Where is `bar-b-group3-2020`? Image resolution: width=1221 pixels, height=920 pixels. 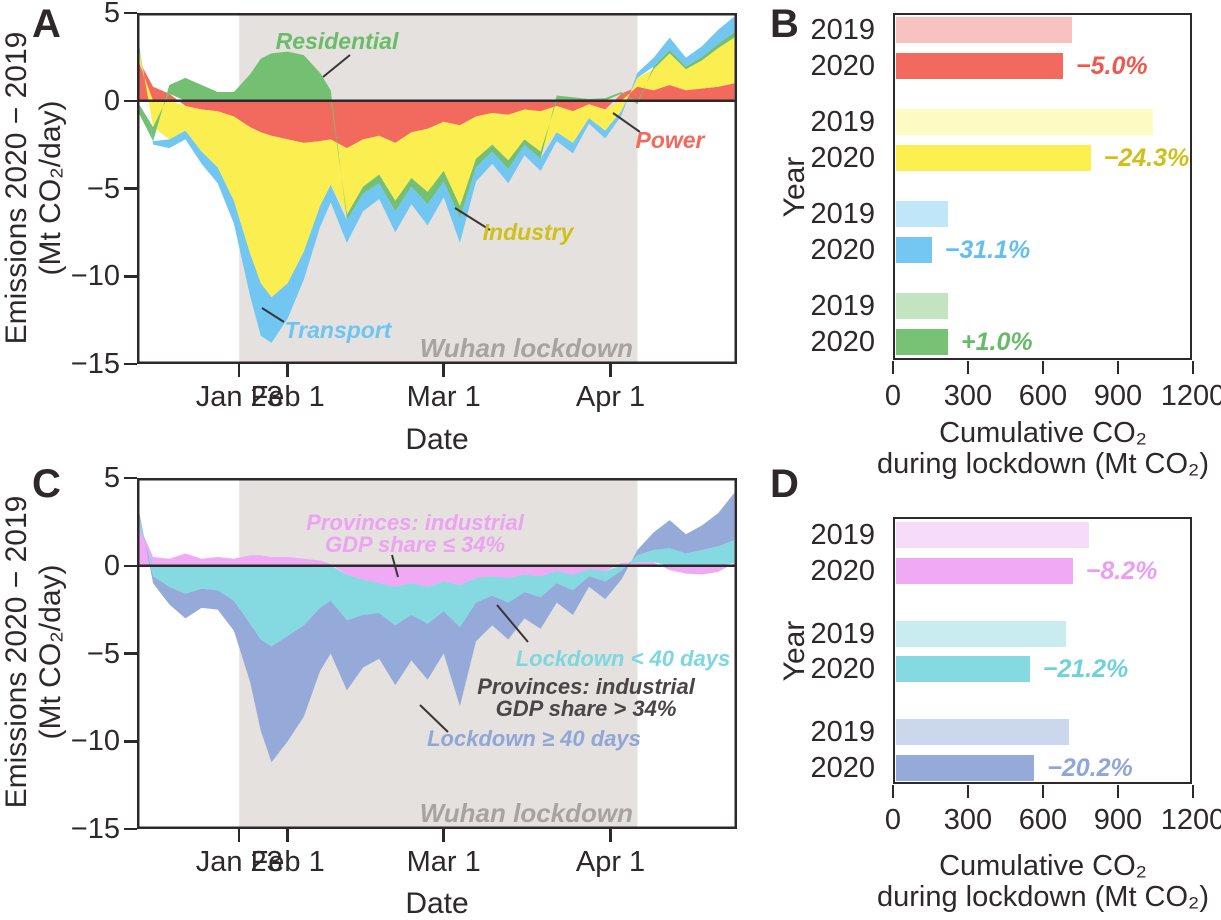
bar-b-group3-2020 is located at coordinates (921, 341).